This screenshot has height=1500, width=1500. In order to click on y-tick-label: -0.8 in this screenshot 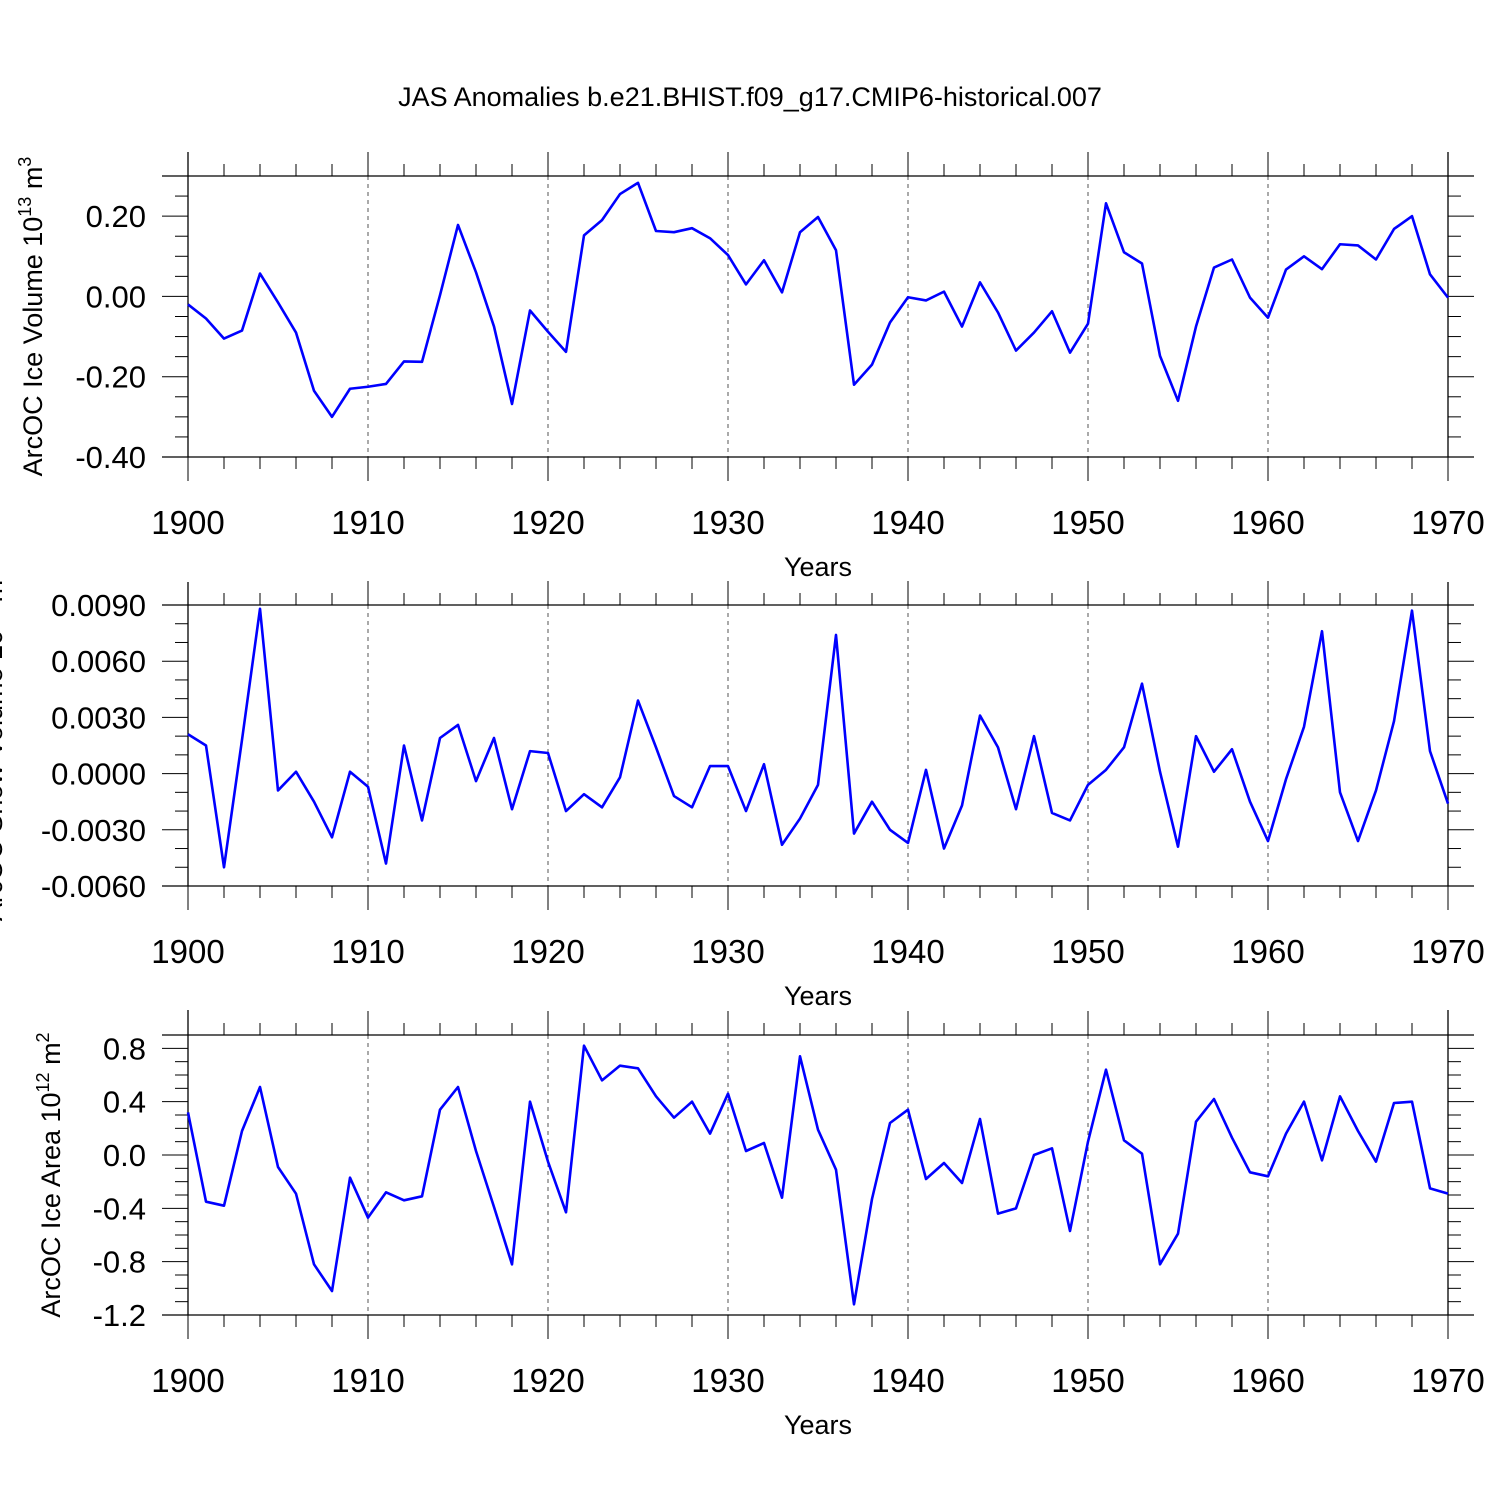, I will do `click(119, 1262)`.